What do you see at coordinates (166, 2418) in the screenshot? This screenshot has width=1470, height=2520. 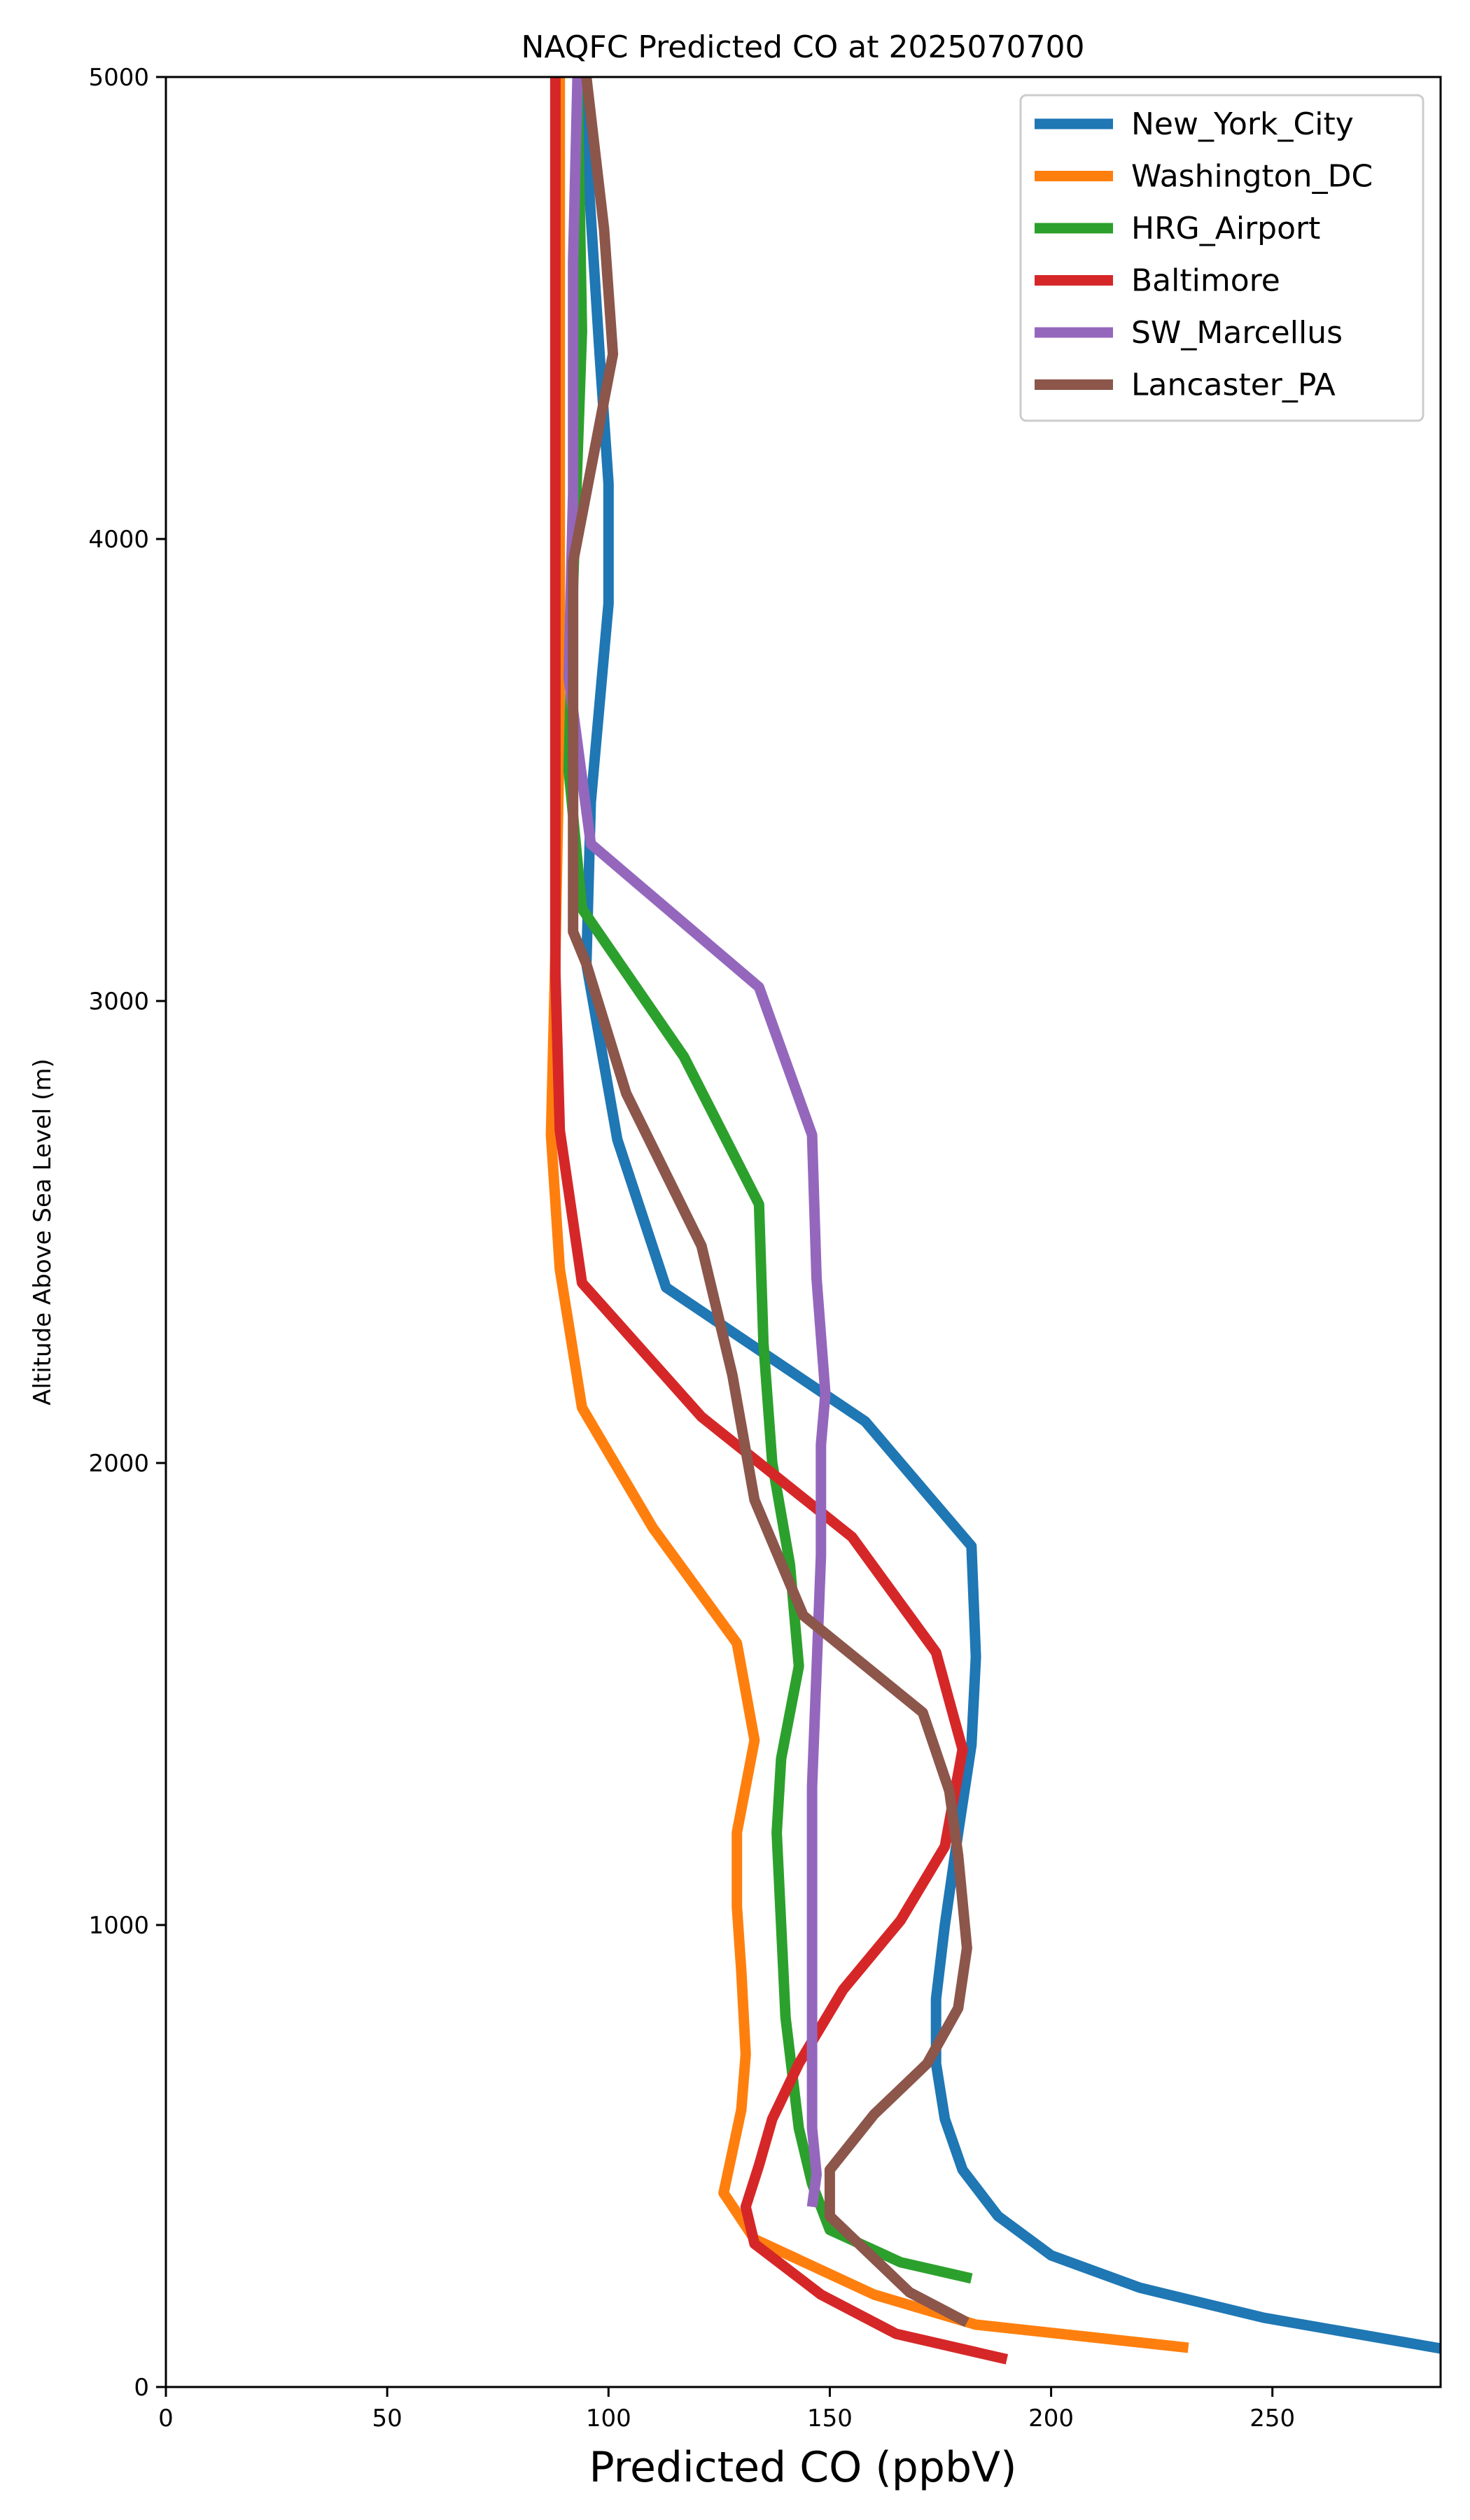 I see `x-tick-label: 0` at bounding box center [166, 2418].